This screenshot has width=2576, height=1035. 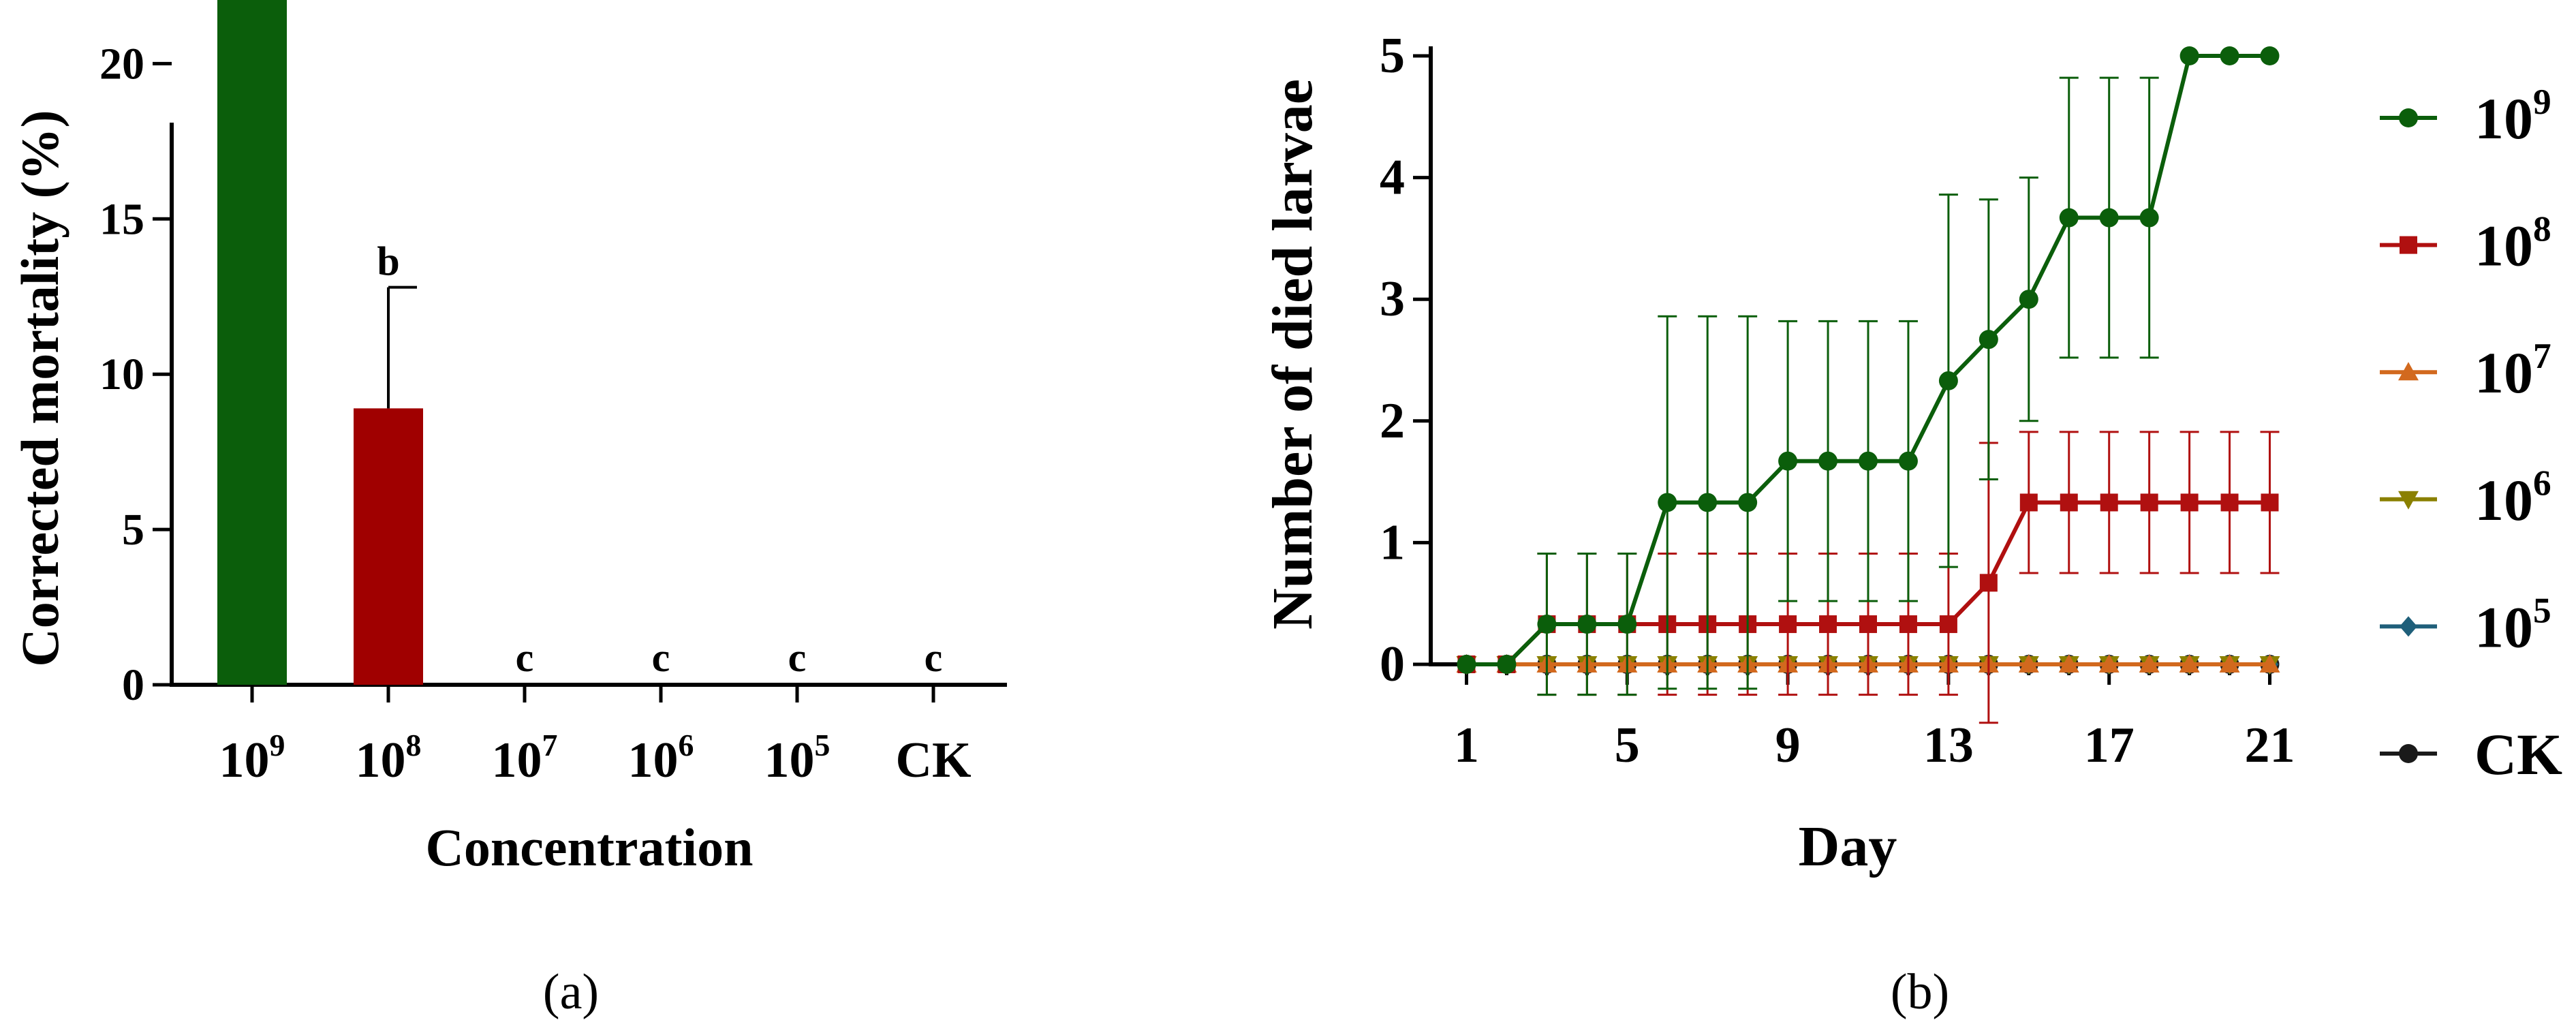 What do you see at coordinates (2471, 755) in the screenshot?
I see `legend-item: CK` at bounding box center [2471, 755].